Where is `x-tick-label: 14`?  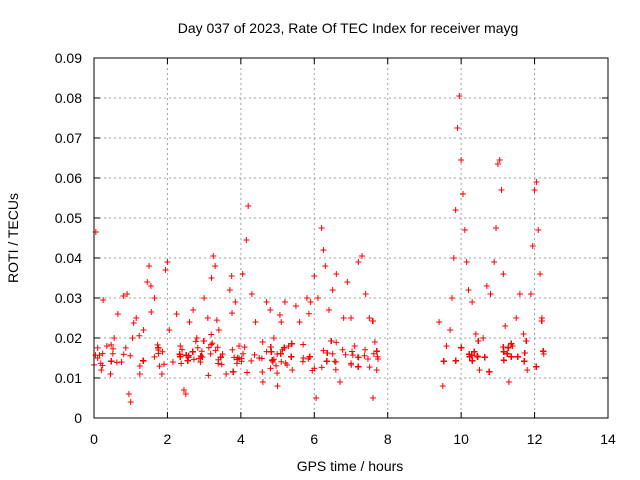 x-tick-label: 14 is located at coordinates (608, 439).